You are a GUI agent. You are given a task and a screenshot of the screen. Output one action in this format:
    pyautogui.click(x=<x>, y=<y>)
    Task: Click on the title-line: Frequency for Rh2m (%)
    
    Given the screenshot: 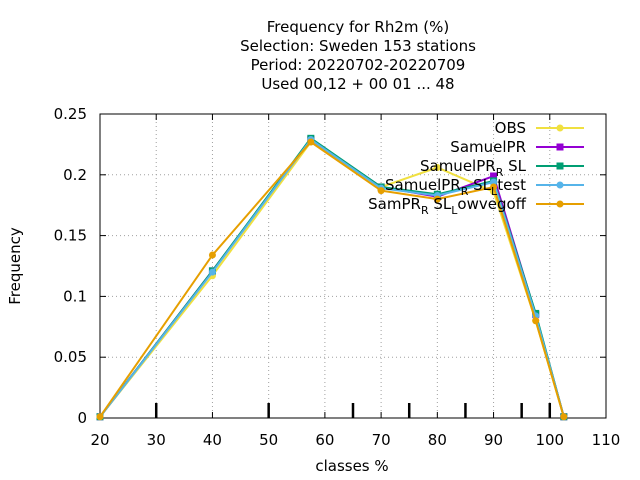 What is the action you would take?
    pyautogui.click(x=358, y=27)
    